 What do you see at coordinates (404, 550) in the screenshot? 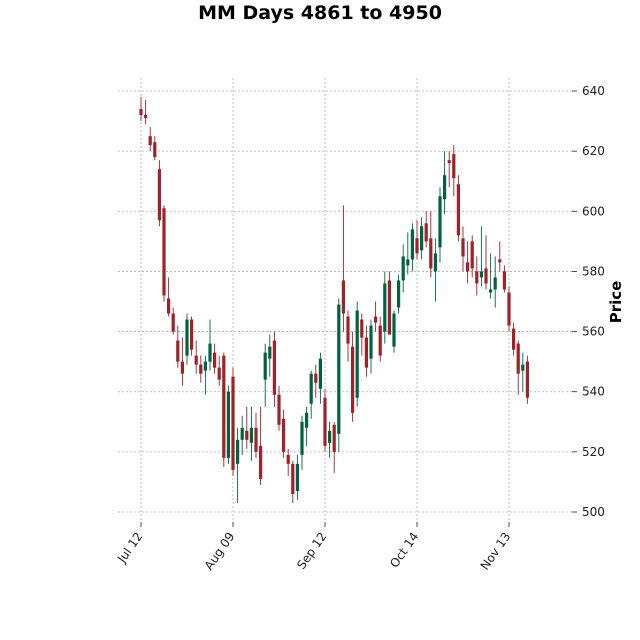
I see `x-tick-label: Oct 14` at bounding box center [404, 550].